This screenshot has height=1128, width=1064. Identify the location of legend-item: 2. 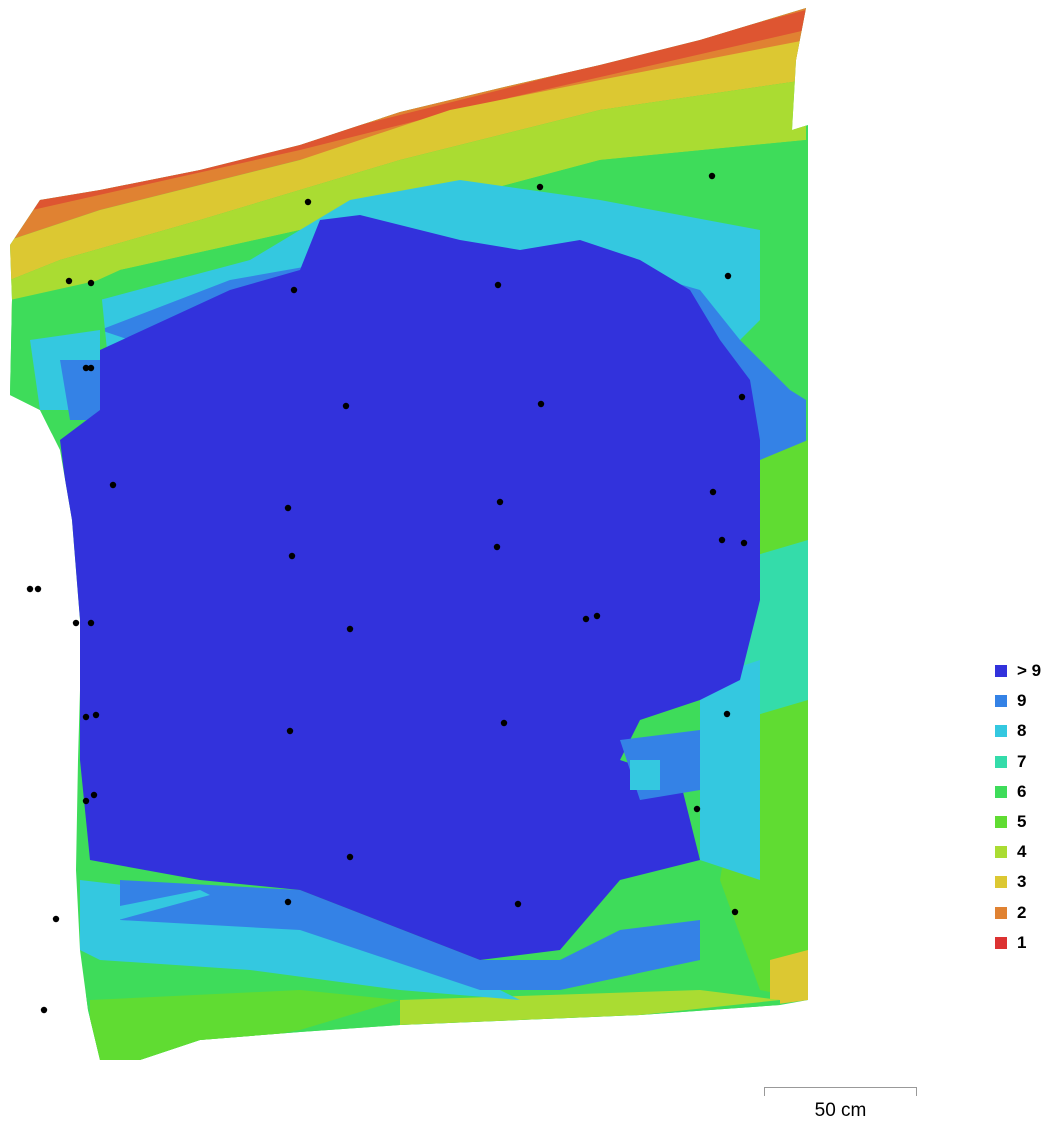
(1018, 913).